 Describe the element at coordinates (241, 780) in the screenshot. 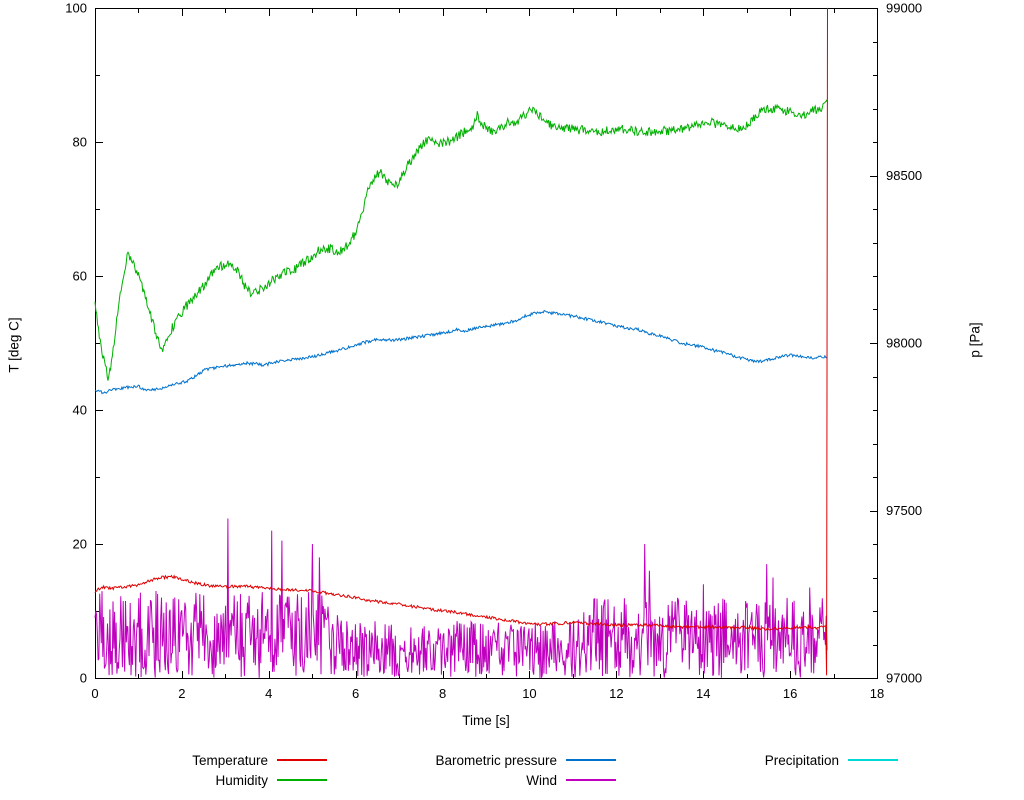

I see `legend-label-humidity: Humidity` at that location.